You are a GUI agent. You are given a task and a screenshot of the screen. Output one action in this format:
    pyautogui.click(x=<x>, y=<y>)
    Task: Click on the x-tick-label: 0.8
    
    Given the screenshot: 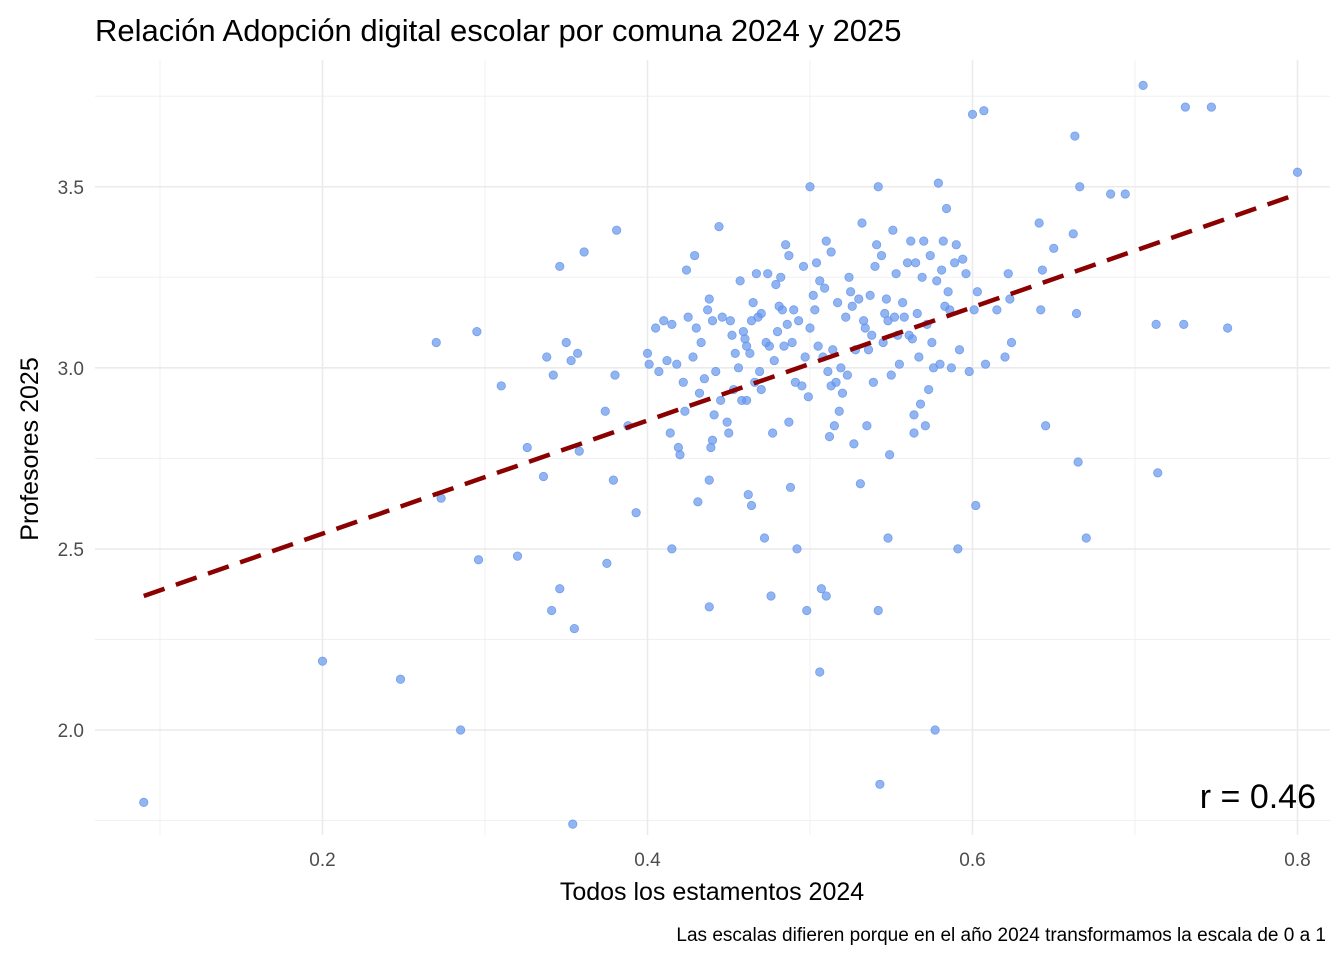 What is the action you would take?
    pyautogui.click(x=1297, y=860)
    